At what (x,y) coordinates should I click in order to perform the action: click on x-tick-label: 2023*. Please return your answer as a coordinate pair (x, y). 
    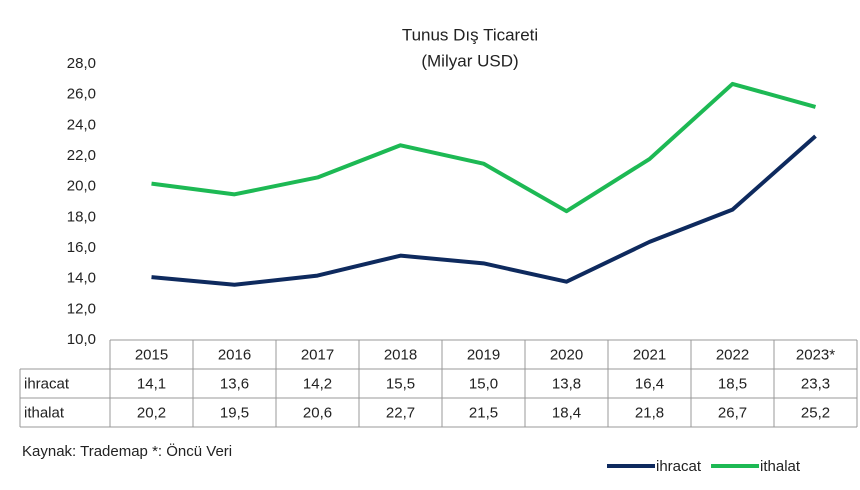
    Looking at the image, I should click on (815, 354).